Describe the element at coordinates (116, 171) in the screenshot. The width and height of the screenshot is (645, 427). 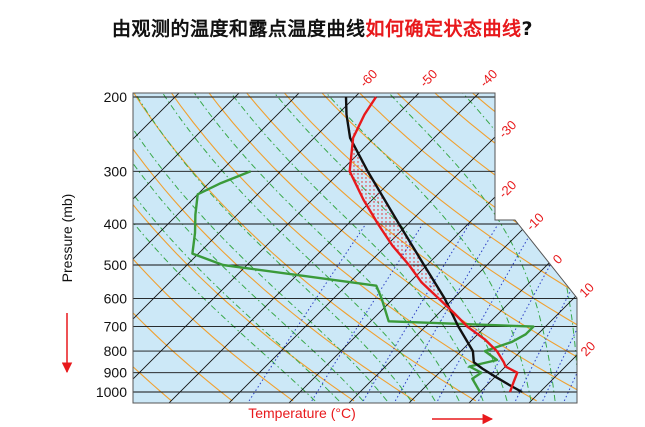
I see `pressure-tick-label: 300` at that location.